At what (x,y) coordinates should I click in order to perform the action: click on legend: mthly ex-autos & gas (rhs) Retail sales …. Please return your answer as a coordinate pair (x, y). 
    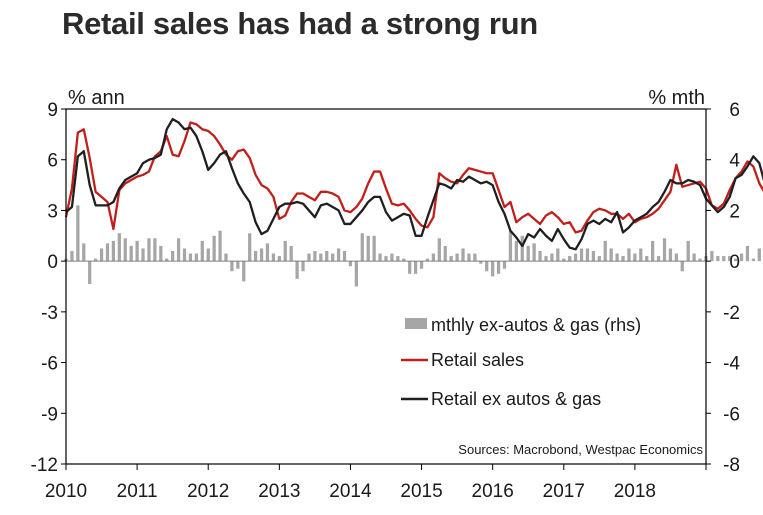
    Looking at the image, I should click on (521, 362).